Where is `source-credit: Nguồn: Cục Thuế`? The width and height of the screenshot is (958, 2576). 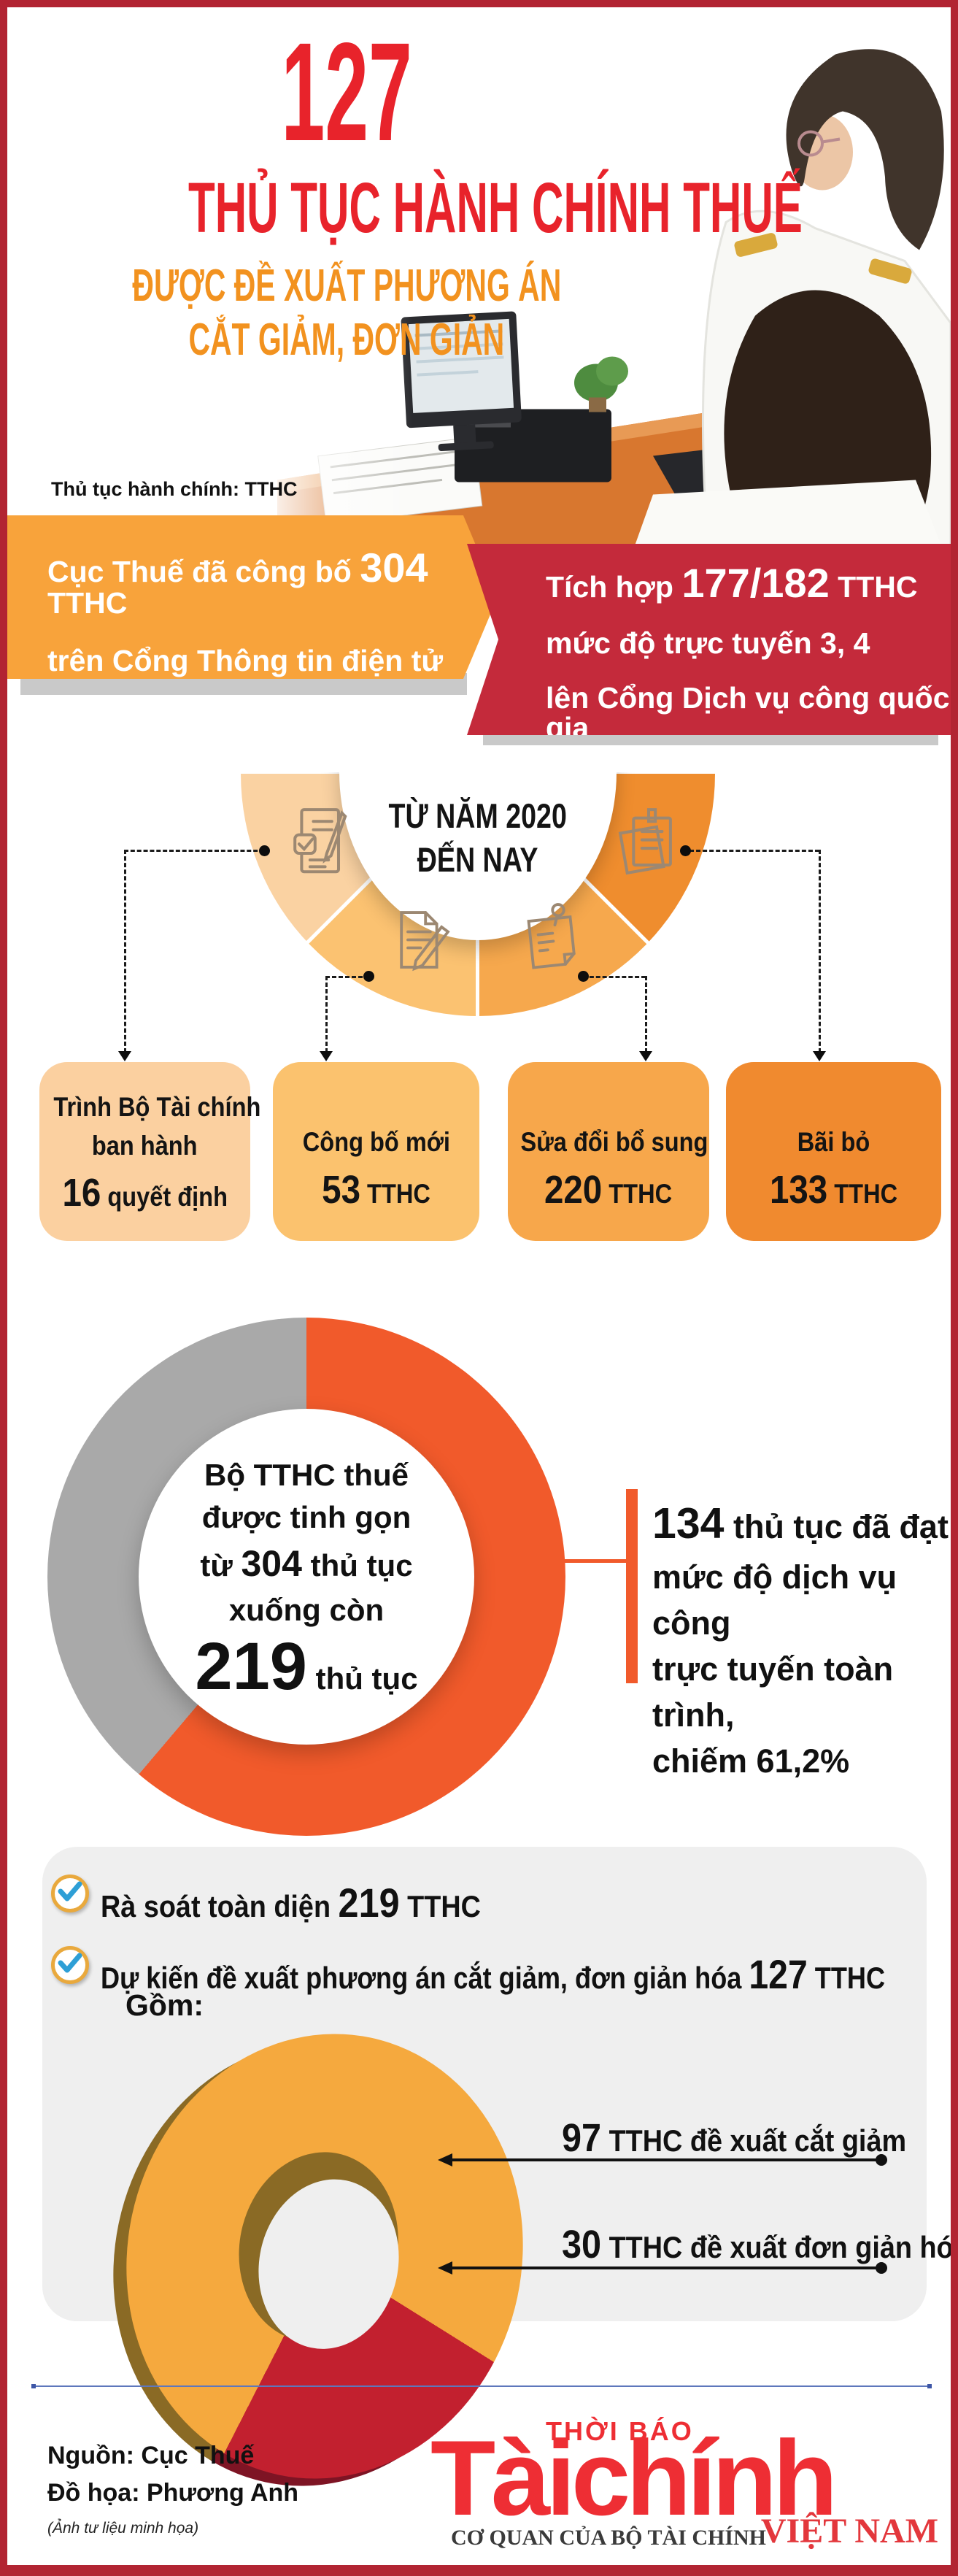 source-credit: Nguồn: Cục Thuế is located at coordinates (151, 2455).